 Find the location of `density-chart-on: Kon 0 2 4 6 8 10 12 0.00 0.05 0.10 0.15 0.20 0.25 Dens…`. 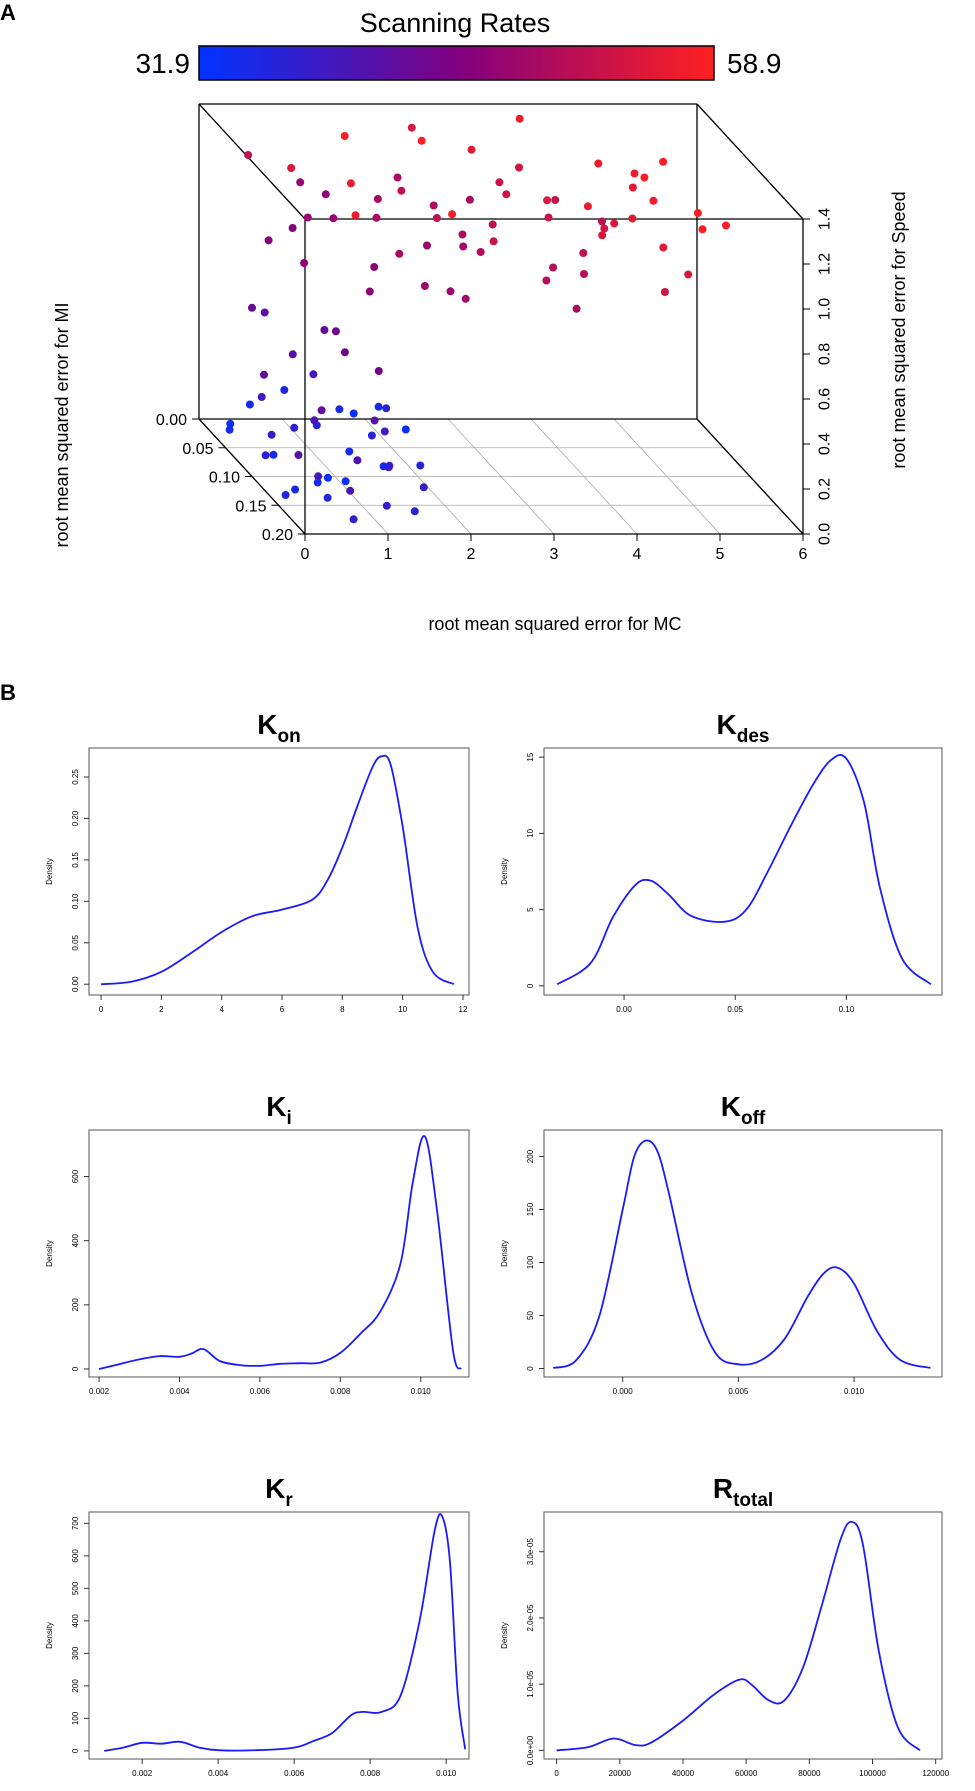

density-chart-on: Kon 0 2 4 6 8 10 12 0.00 0.05 0.10 0.15 0.20 0.25 Dens… is located at coordinates (257, 861).